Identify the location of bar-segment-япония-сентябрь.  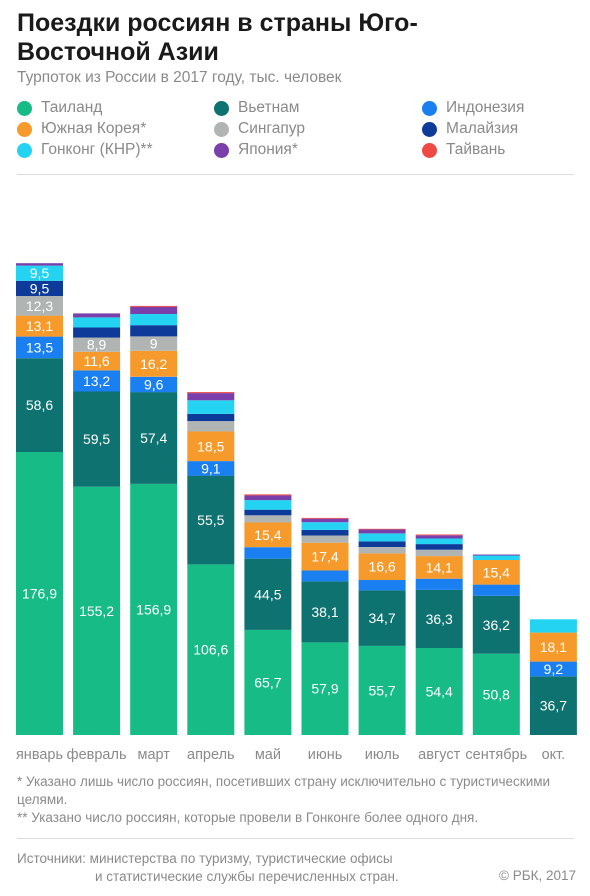
(496, 555).